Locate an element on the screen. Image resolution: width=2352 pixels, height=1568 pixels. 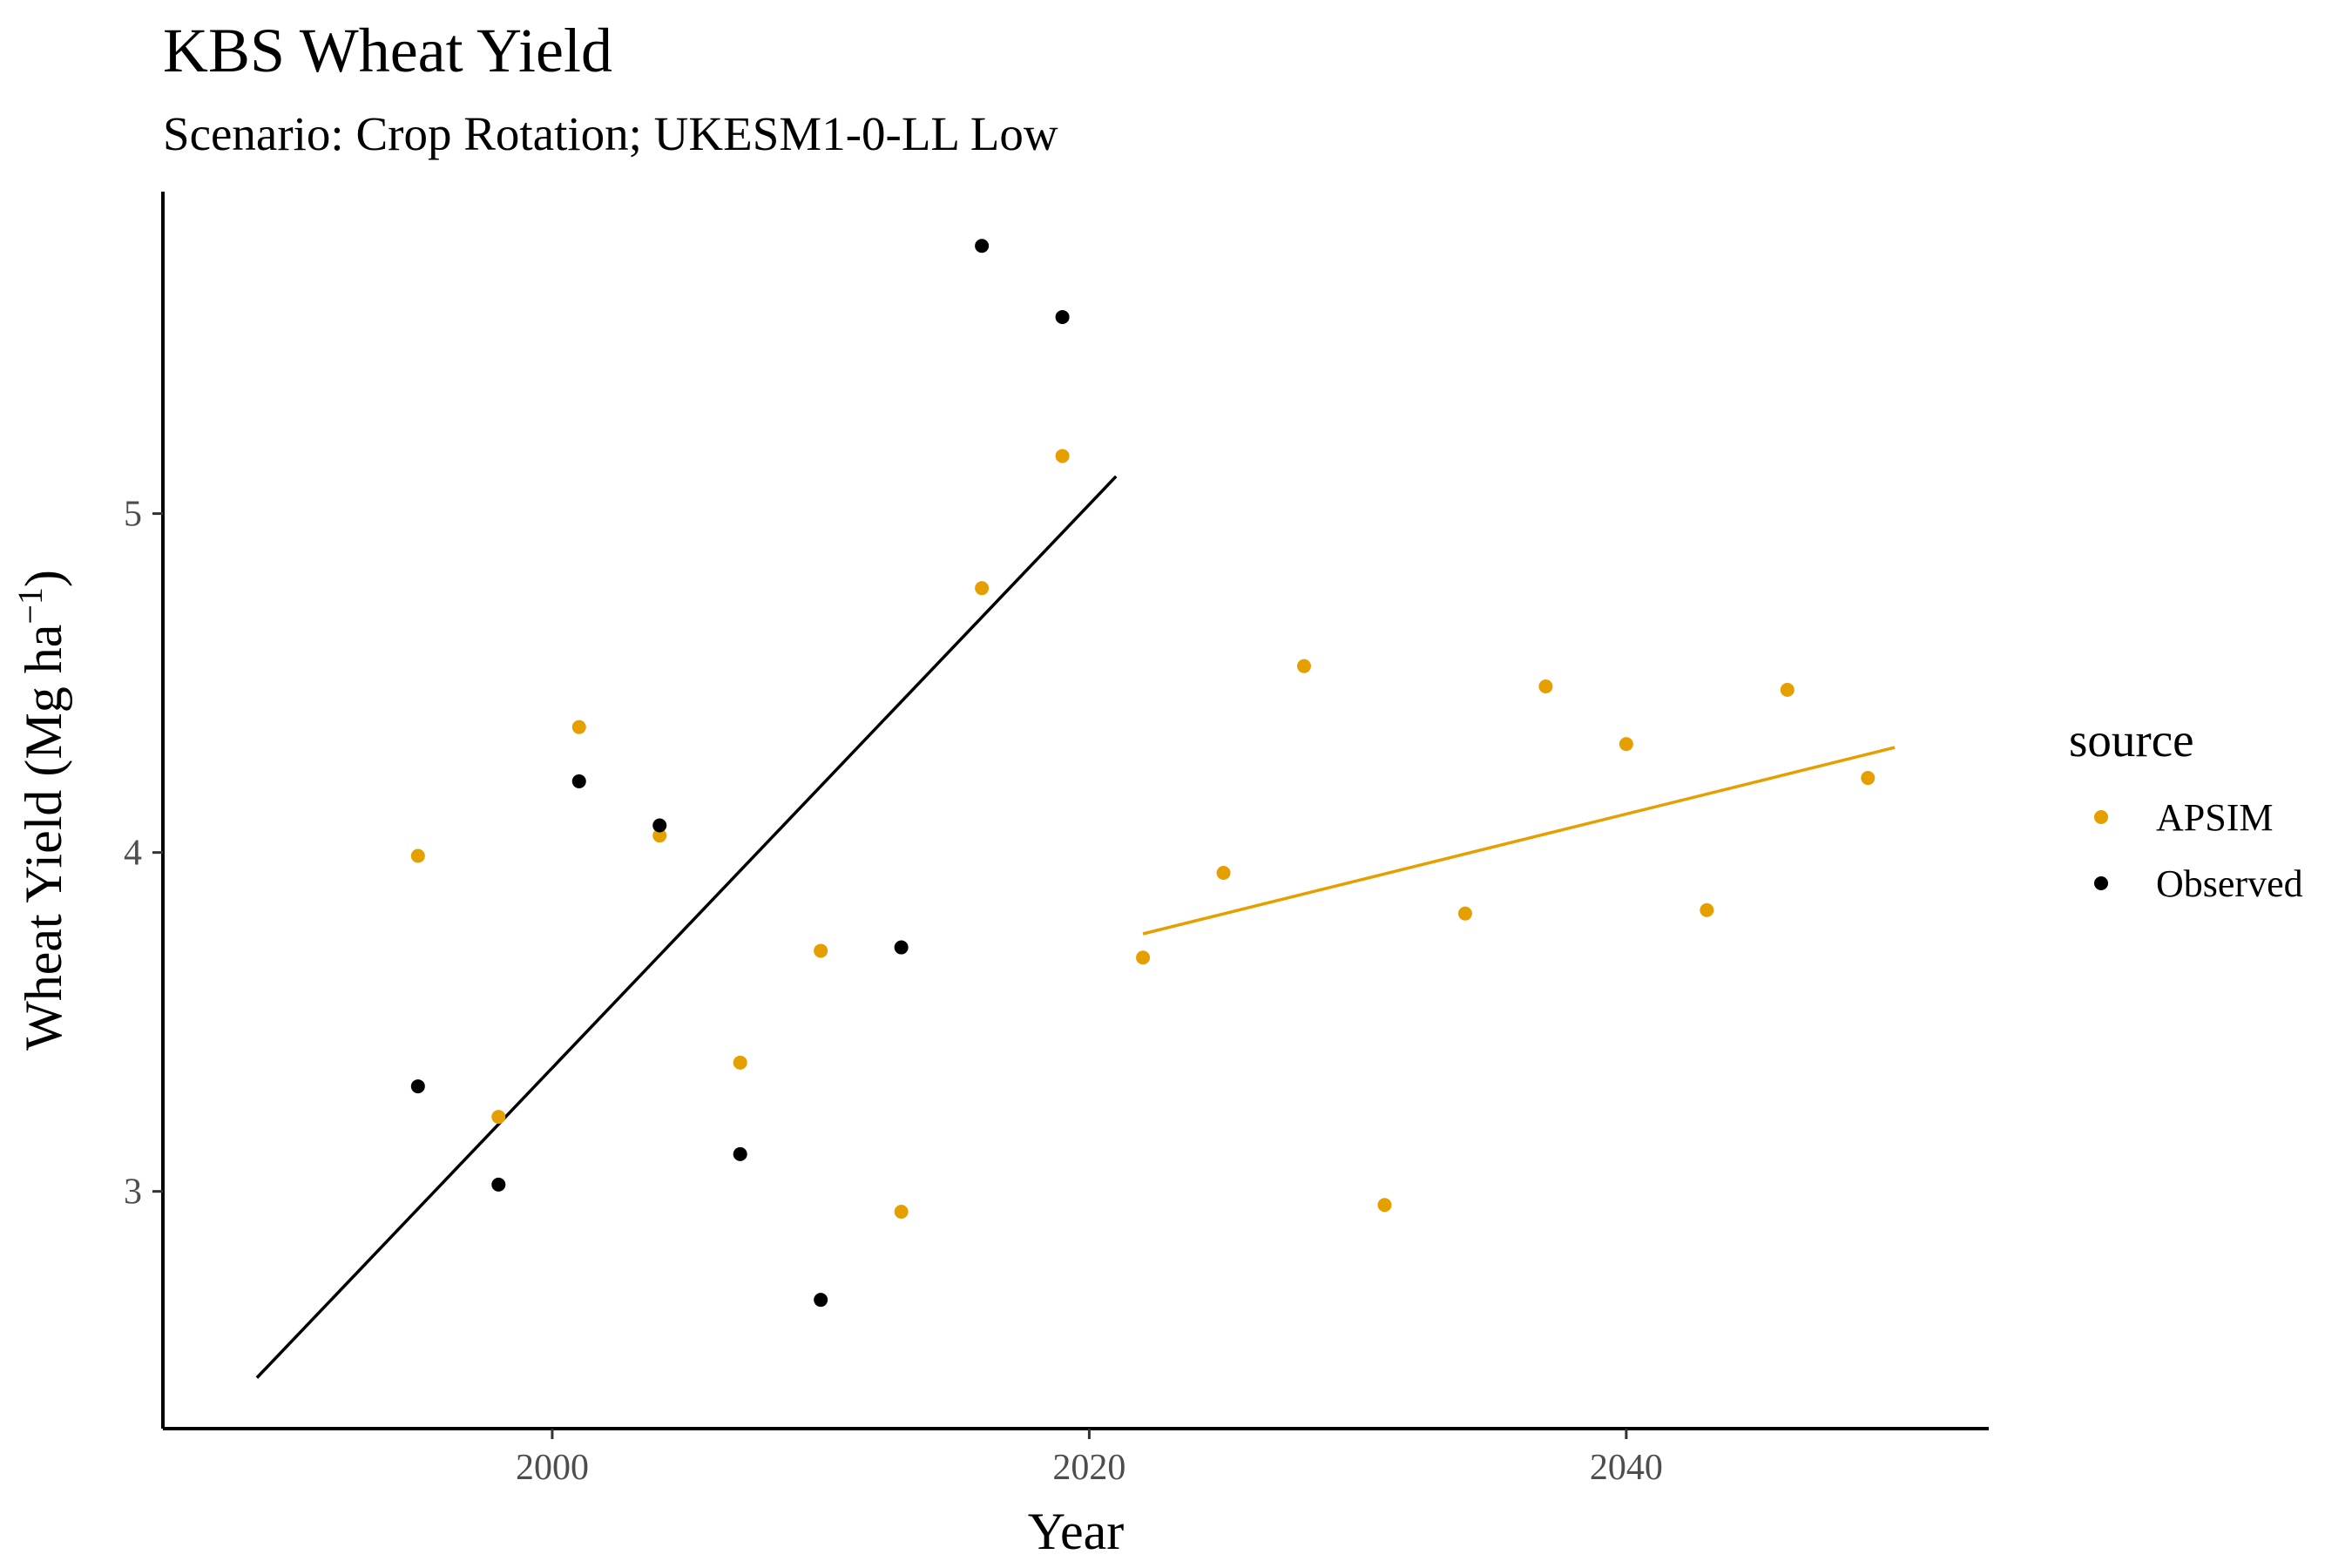
x-tick-label: 2000 is located at coordinates (552, 1468).